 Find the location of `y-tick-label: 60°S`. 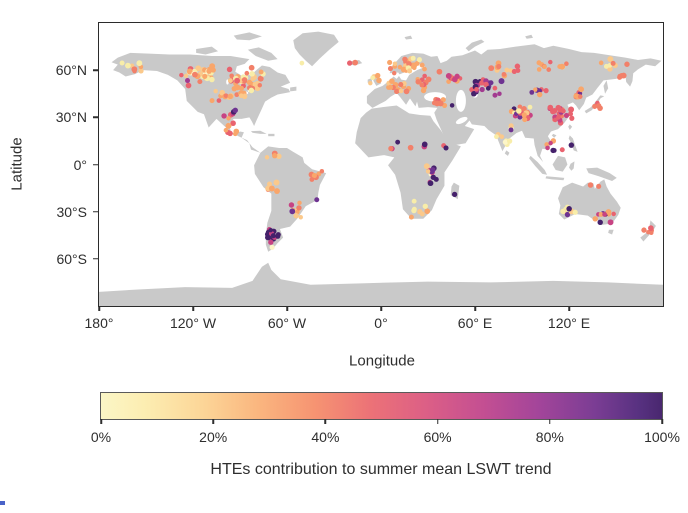

y-tick-label: 60°S is located at coordinates (71, 258).